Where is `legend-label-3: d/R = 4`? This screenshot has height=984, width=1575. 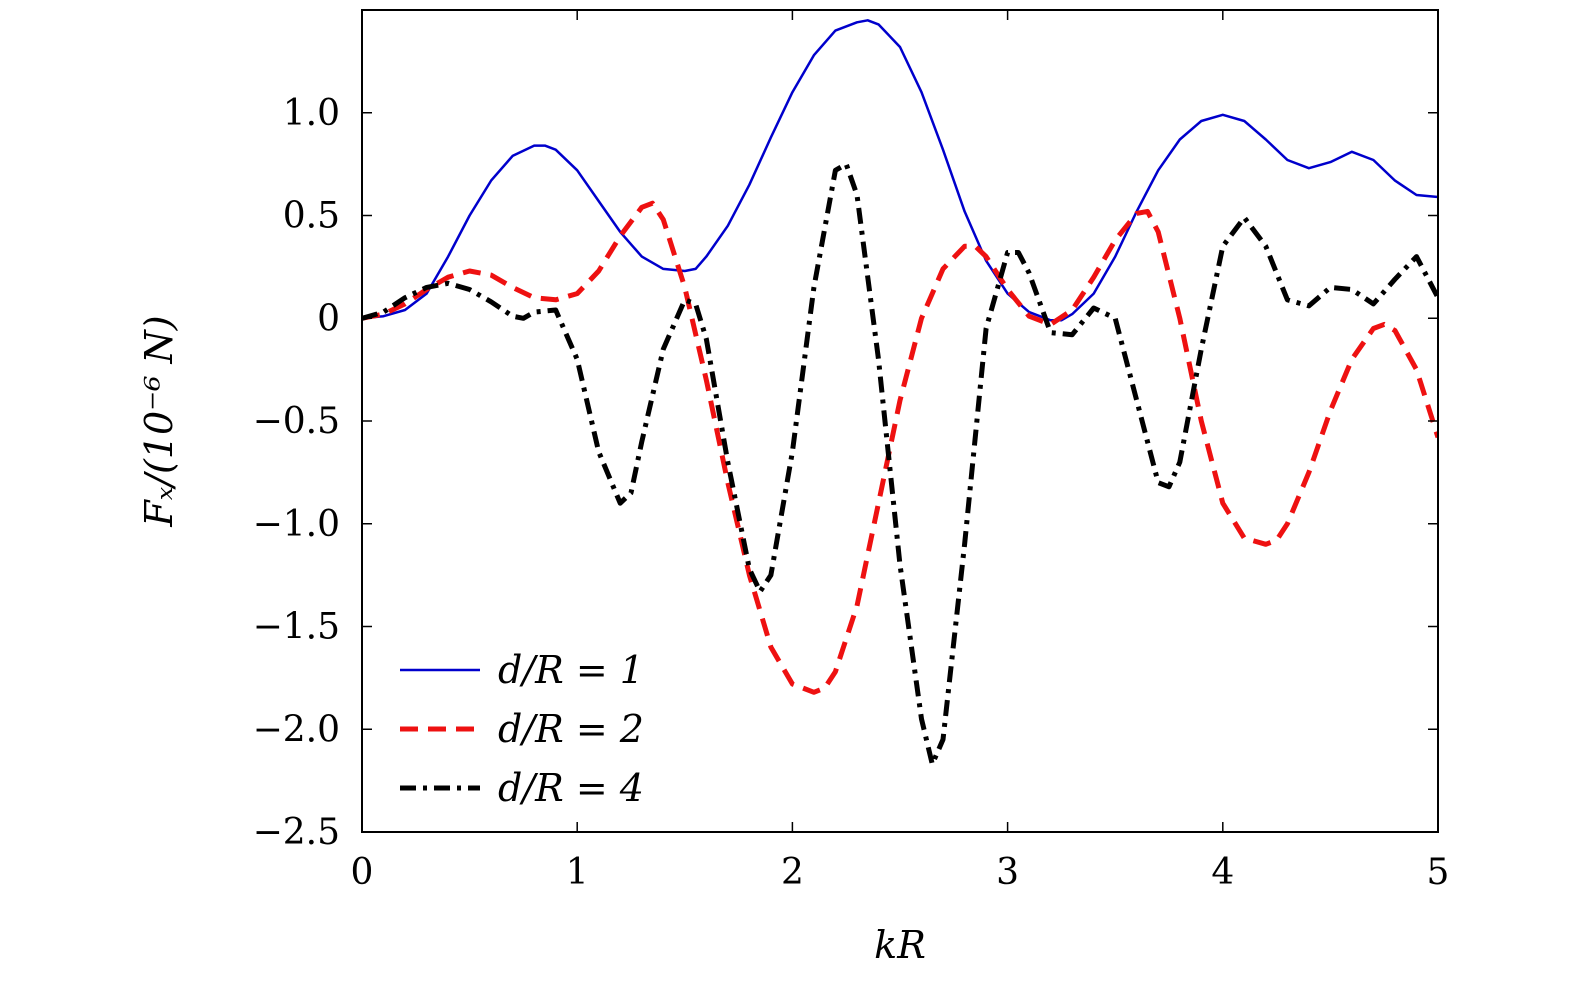
legend-label-3: d/R = 4 is located at coordinates (571, 788).